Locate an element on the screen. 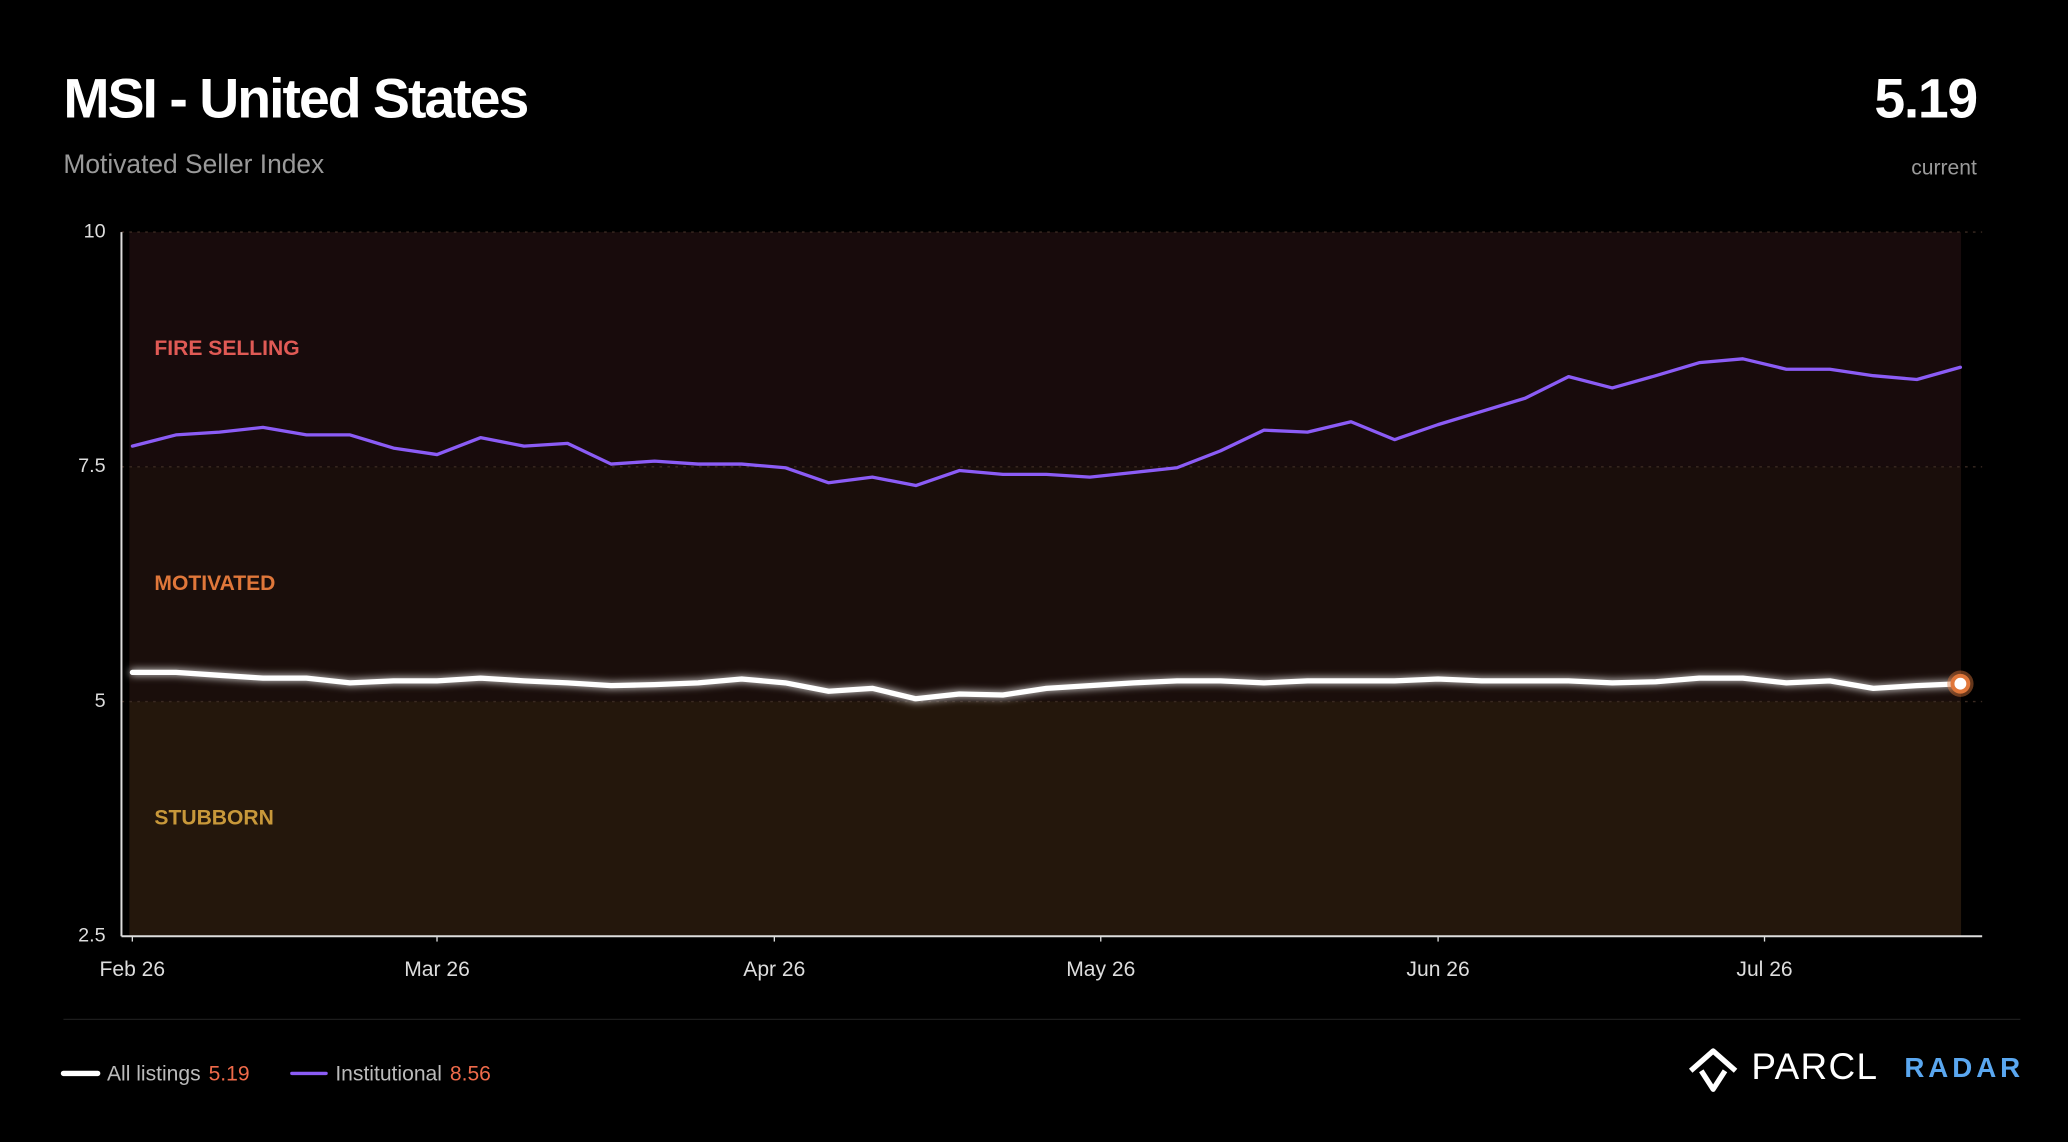 Image resolution: width=2068 pixels, height=1142 pixels. x-tick-label: Mar 26 is located at coordinates (437, 969).